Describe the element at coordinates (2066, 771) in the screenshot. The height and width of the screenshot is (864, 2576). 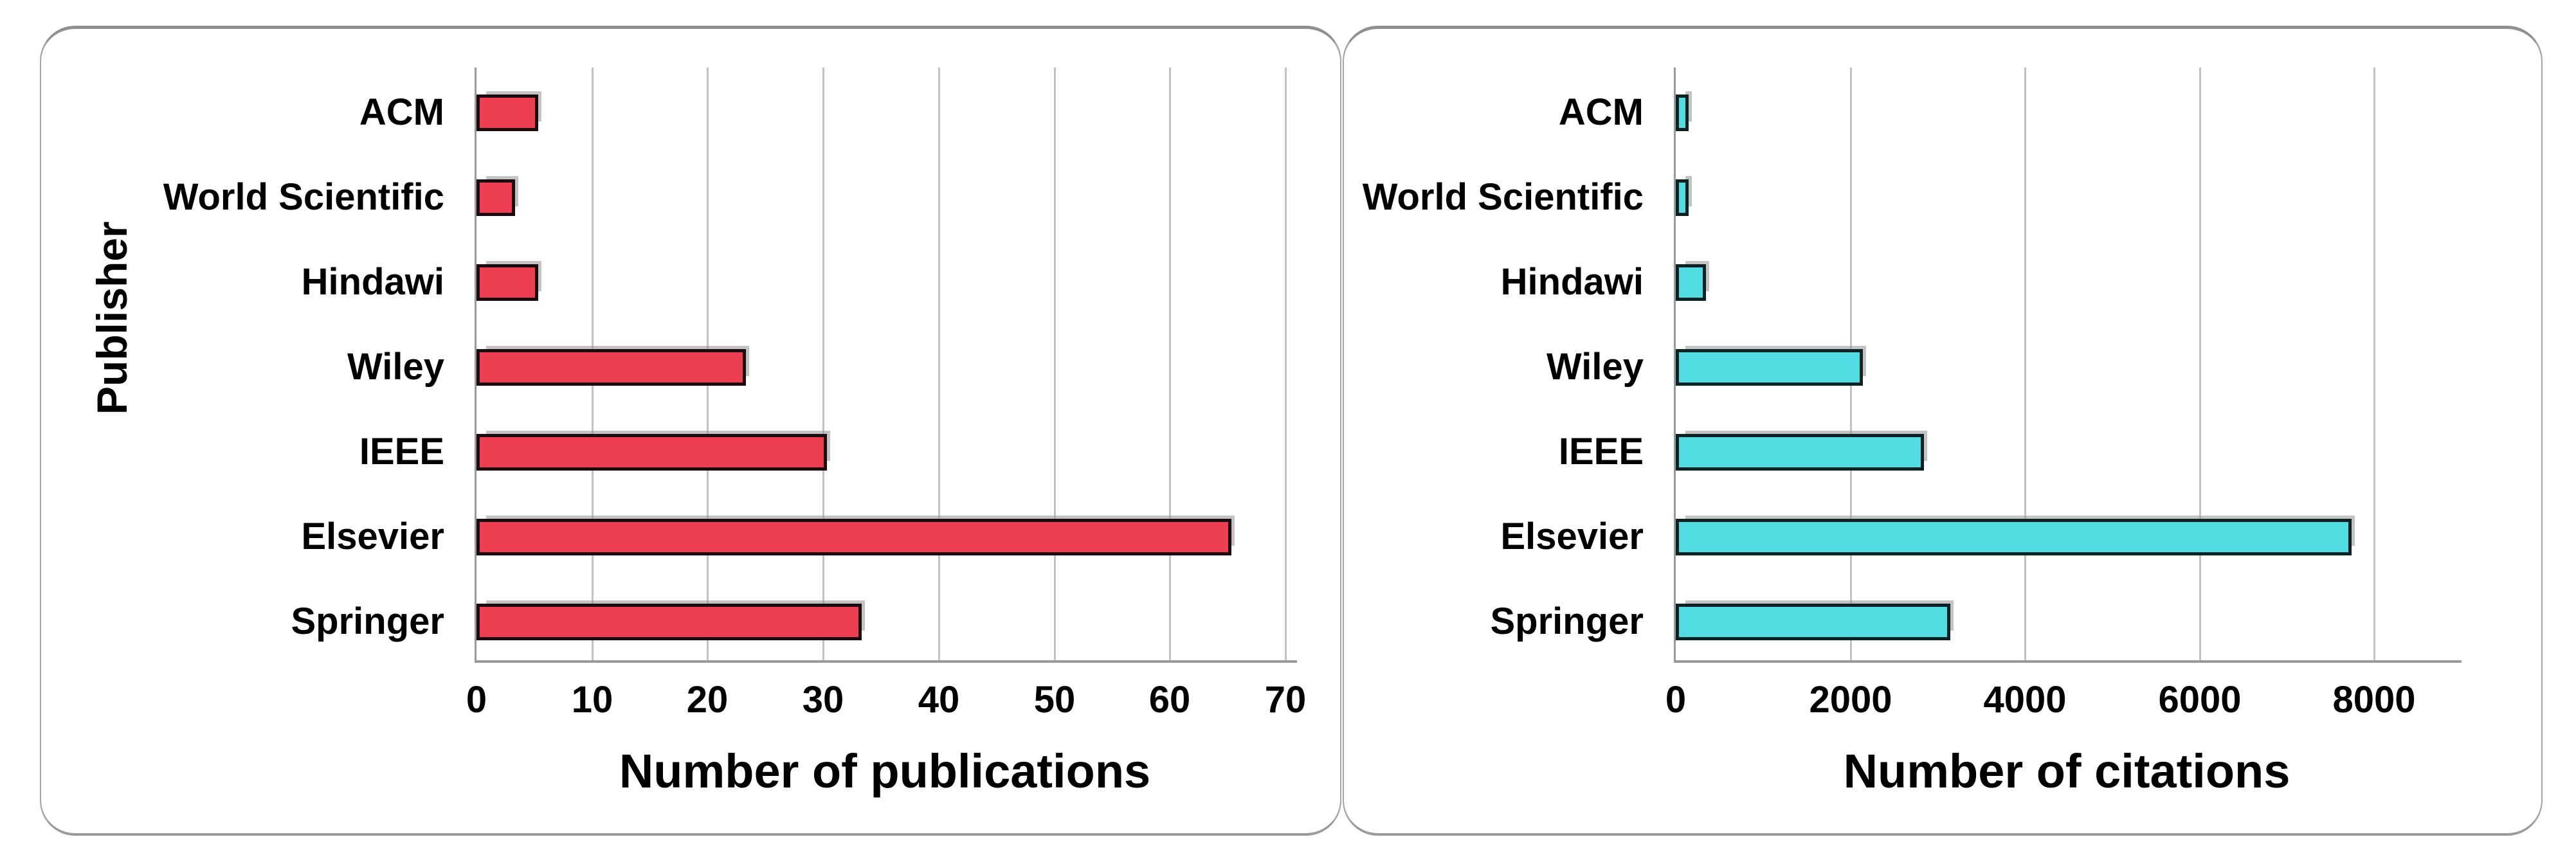
I see `x-axis-title-citations: Number of citations` at that location.